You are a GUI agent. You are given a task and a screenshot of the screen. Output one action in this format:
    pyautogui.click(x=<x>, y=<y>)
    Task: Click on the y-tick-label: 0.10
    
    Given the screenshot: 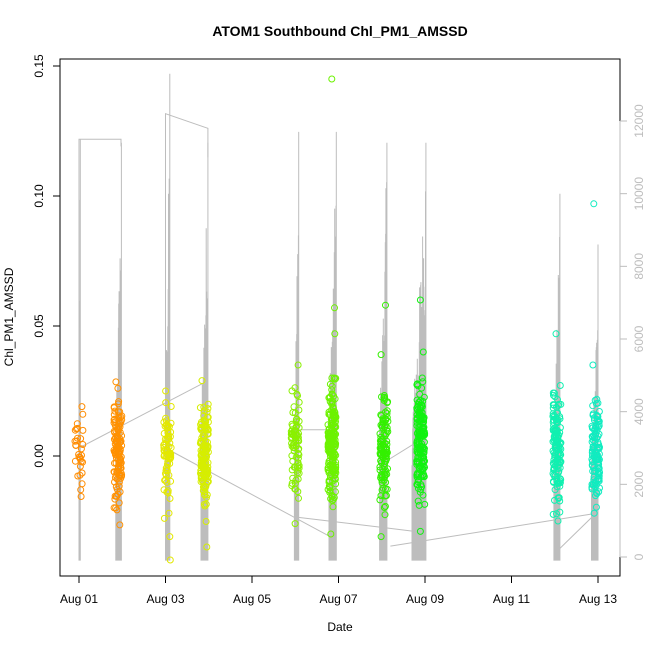 What is the action you would take?
    pyautogui.click(x=39, y=196)
    